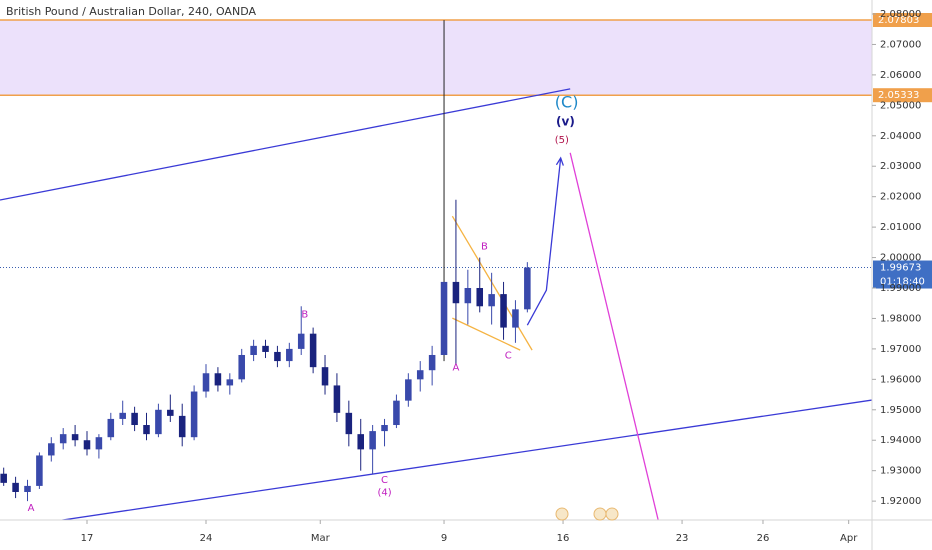 This screenshot has height=550, width=932. I want to click on y-tick-label: 1.93000, so click(900, 471).